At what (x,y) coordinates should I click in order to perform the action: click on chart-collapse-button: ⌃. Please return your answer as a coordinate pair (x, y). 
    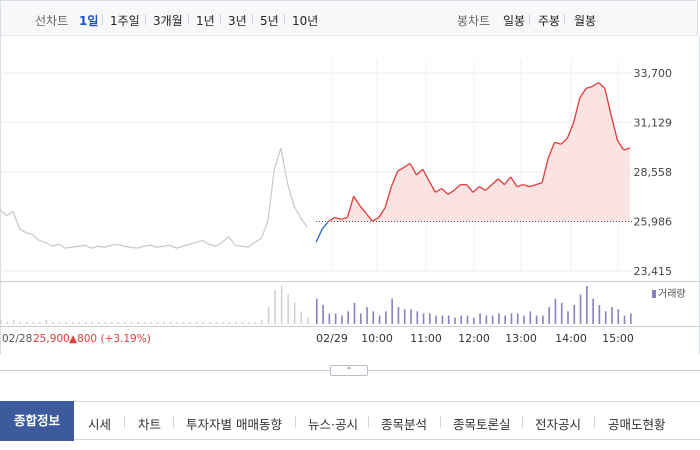
    Looking at the image, I should click on (349, 370).